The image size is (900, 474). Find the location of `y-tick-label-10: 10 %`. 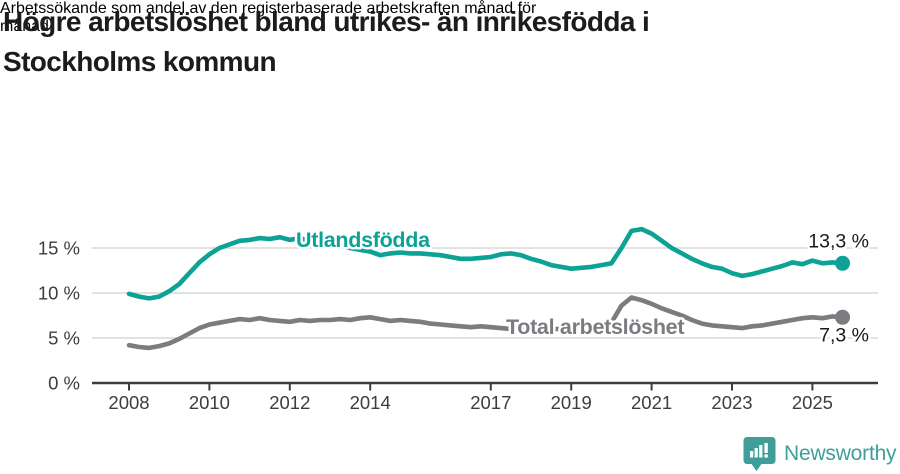

y-tick-label-10: 10 % is located at coordinates (59, 293).